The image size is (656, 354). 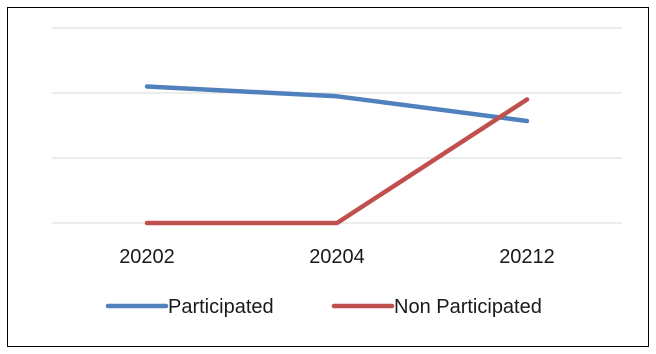 What do you see at coordinates (468, 307) in the screenshot?
I see `legend-label-1: Non Participated` at bounding box center [468, 307].